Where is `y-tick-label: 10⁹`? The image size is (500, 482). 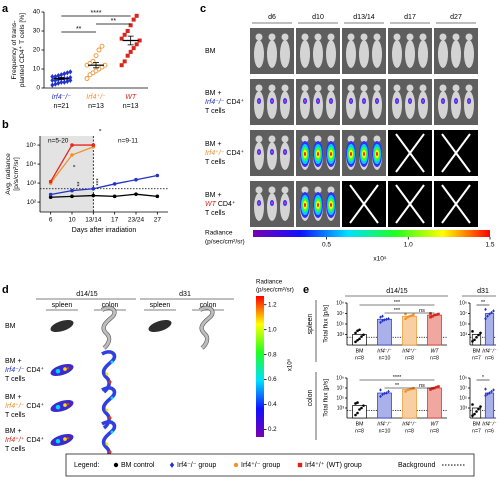 y-tick-label: 10⁹ is located at coordinates (340, 303).